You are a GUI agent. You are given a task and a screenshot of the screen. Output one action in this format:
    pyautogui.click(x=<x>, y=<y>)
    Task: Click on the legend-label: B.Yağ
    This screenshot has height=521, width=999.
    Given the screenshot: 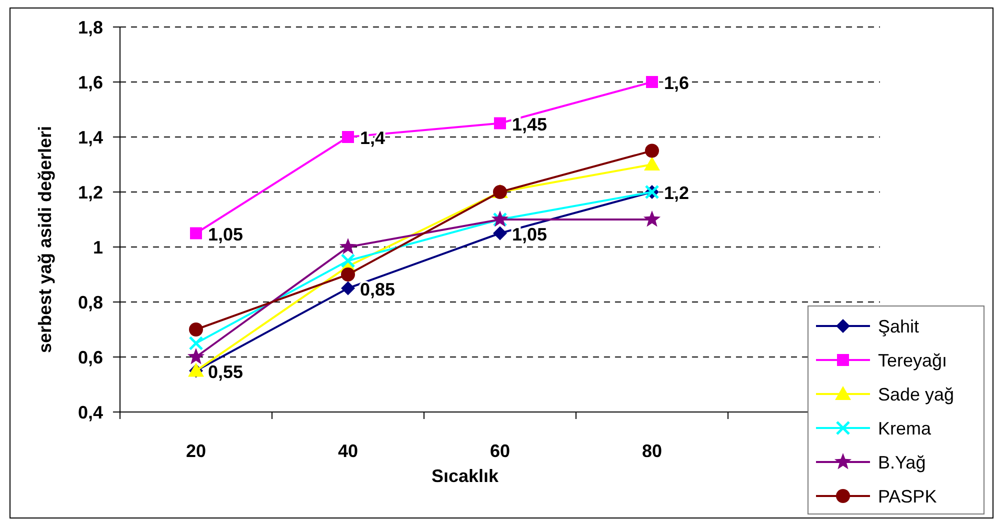 What is the action you would take?
    pyautogui.click(x=902, y=462)
    